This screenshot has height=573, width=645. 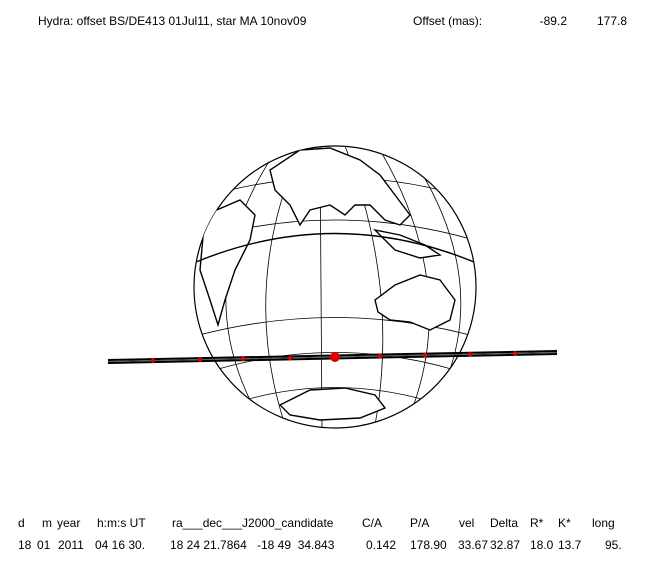 I want to click on table-cell: 33.67, so click(x=473, y=545).